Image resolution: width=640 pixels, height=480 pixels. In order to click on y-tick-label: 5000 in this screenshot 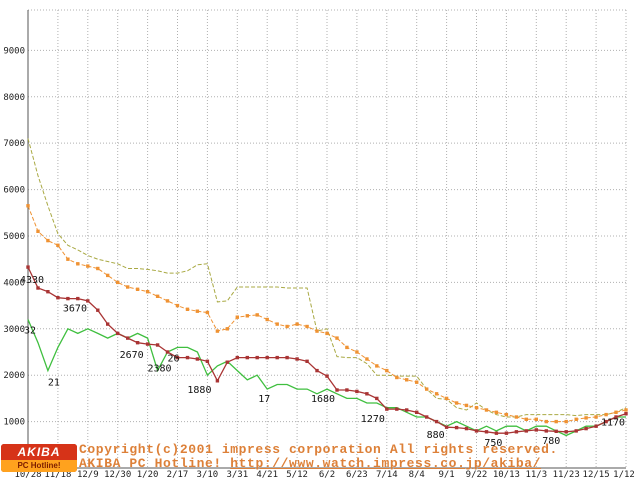, I will do `click(14, 237)`.